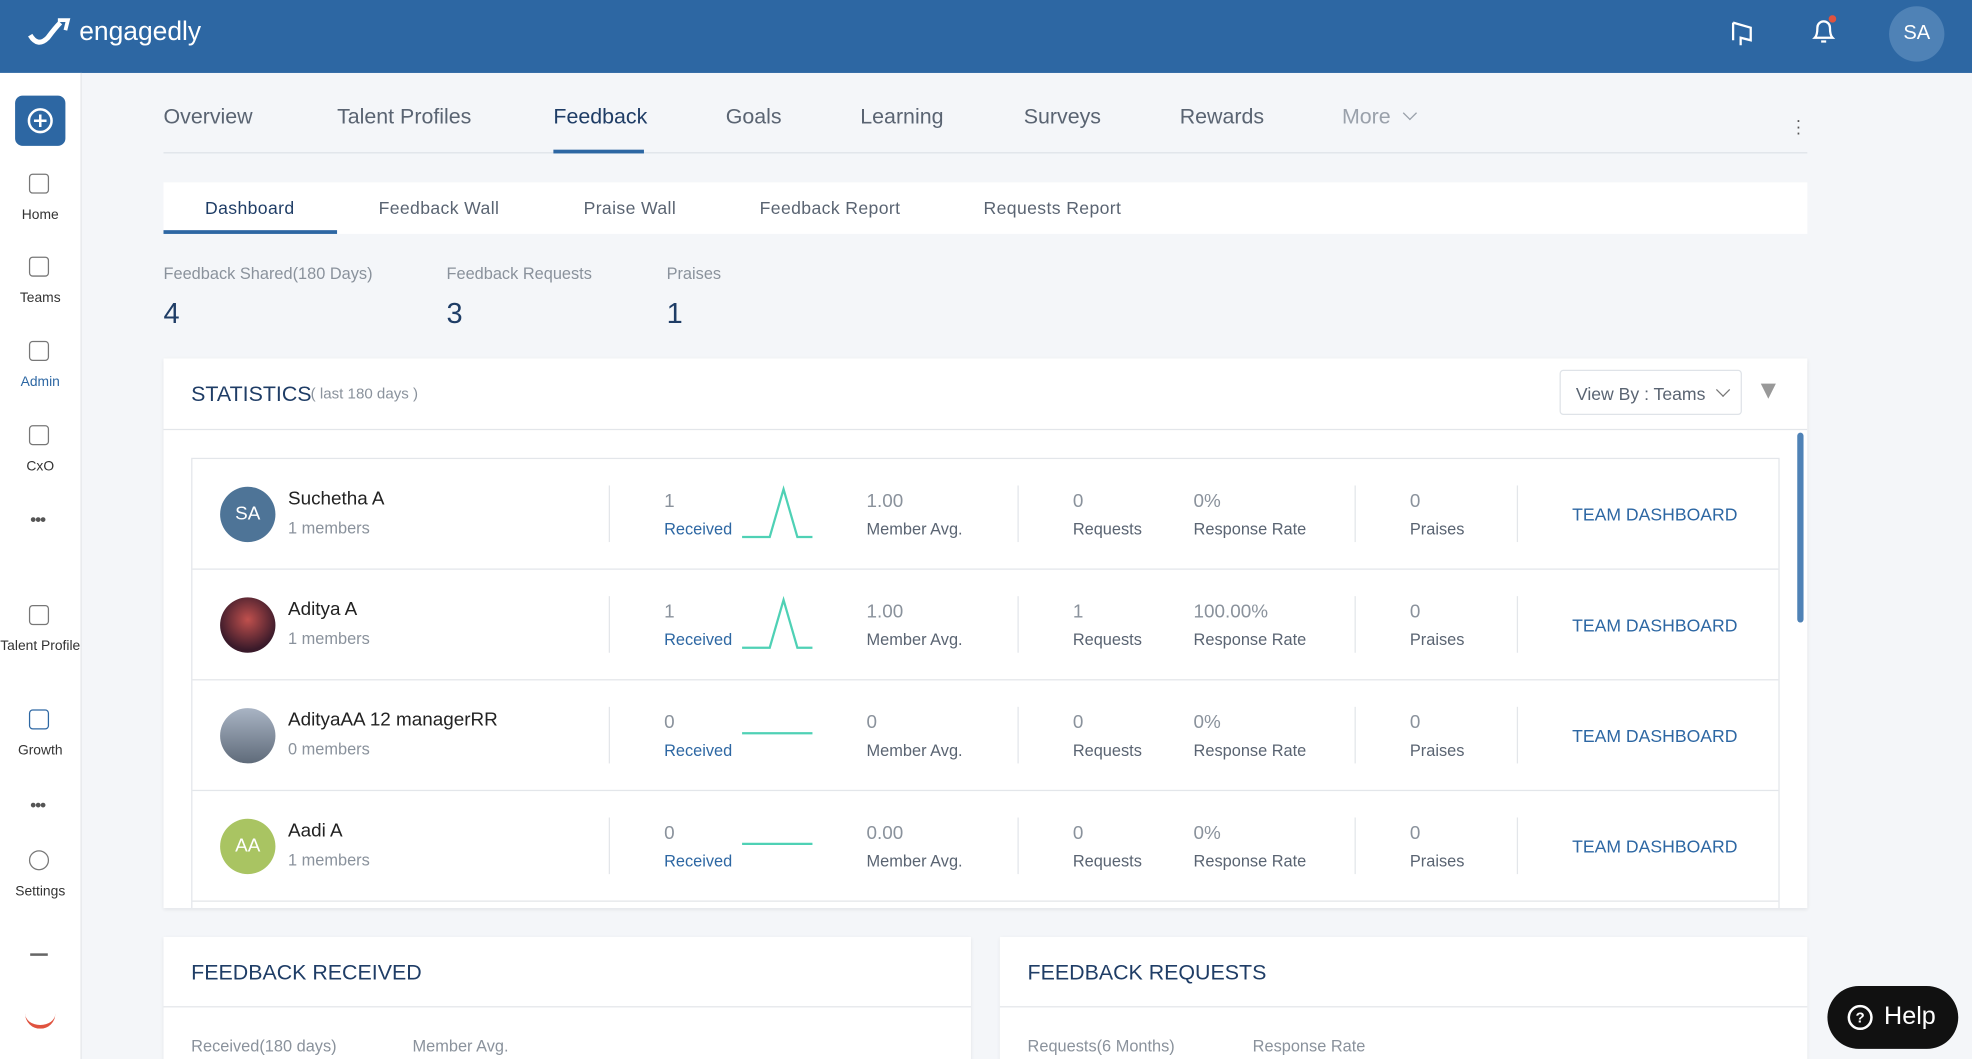  What do you see at coordinates (1768, 391) in the screenshot?
I see `filter-icon` at bounding box center [1768, 391].